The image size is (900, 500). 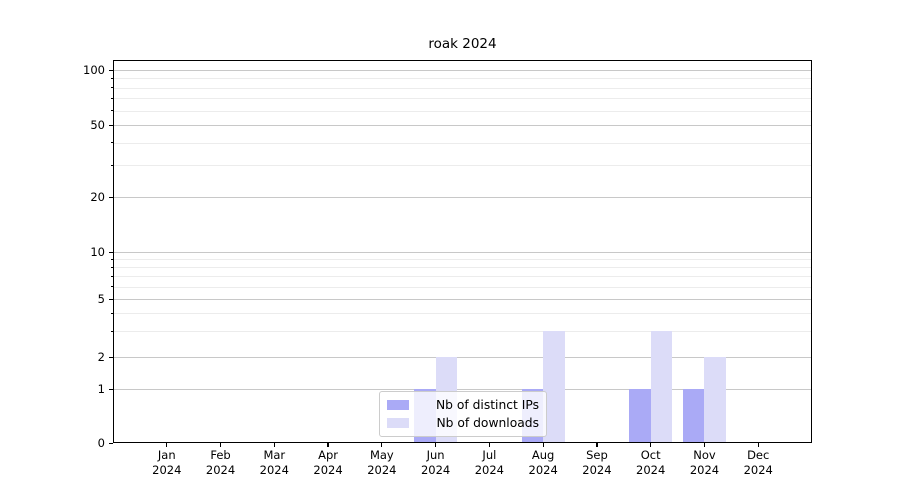 I want to click on x-axis-tick-label: Oct 2024, so click(x=651, y=463).